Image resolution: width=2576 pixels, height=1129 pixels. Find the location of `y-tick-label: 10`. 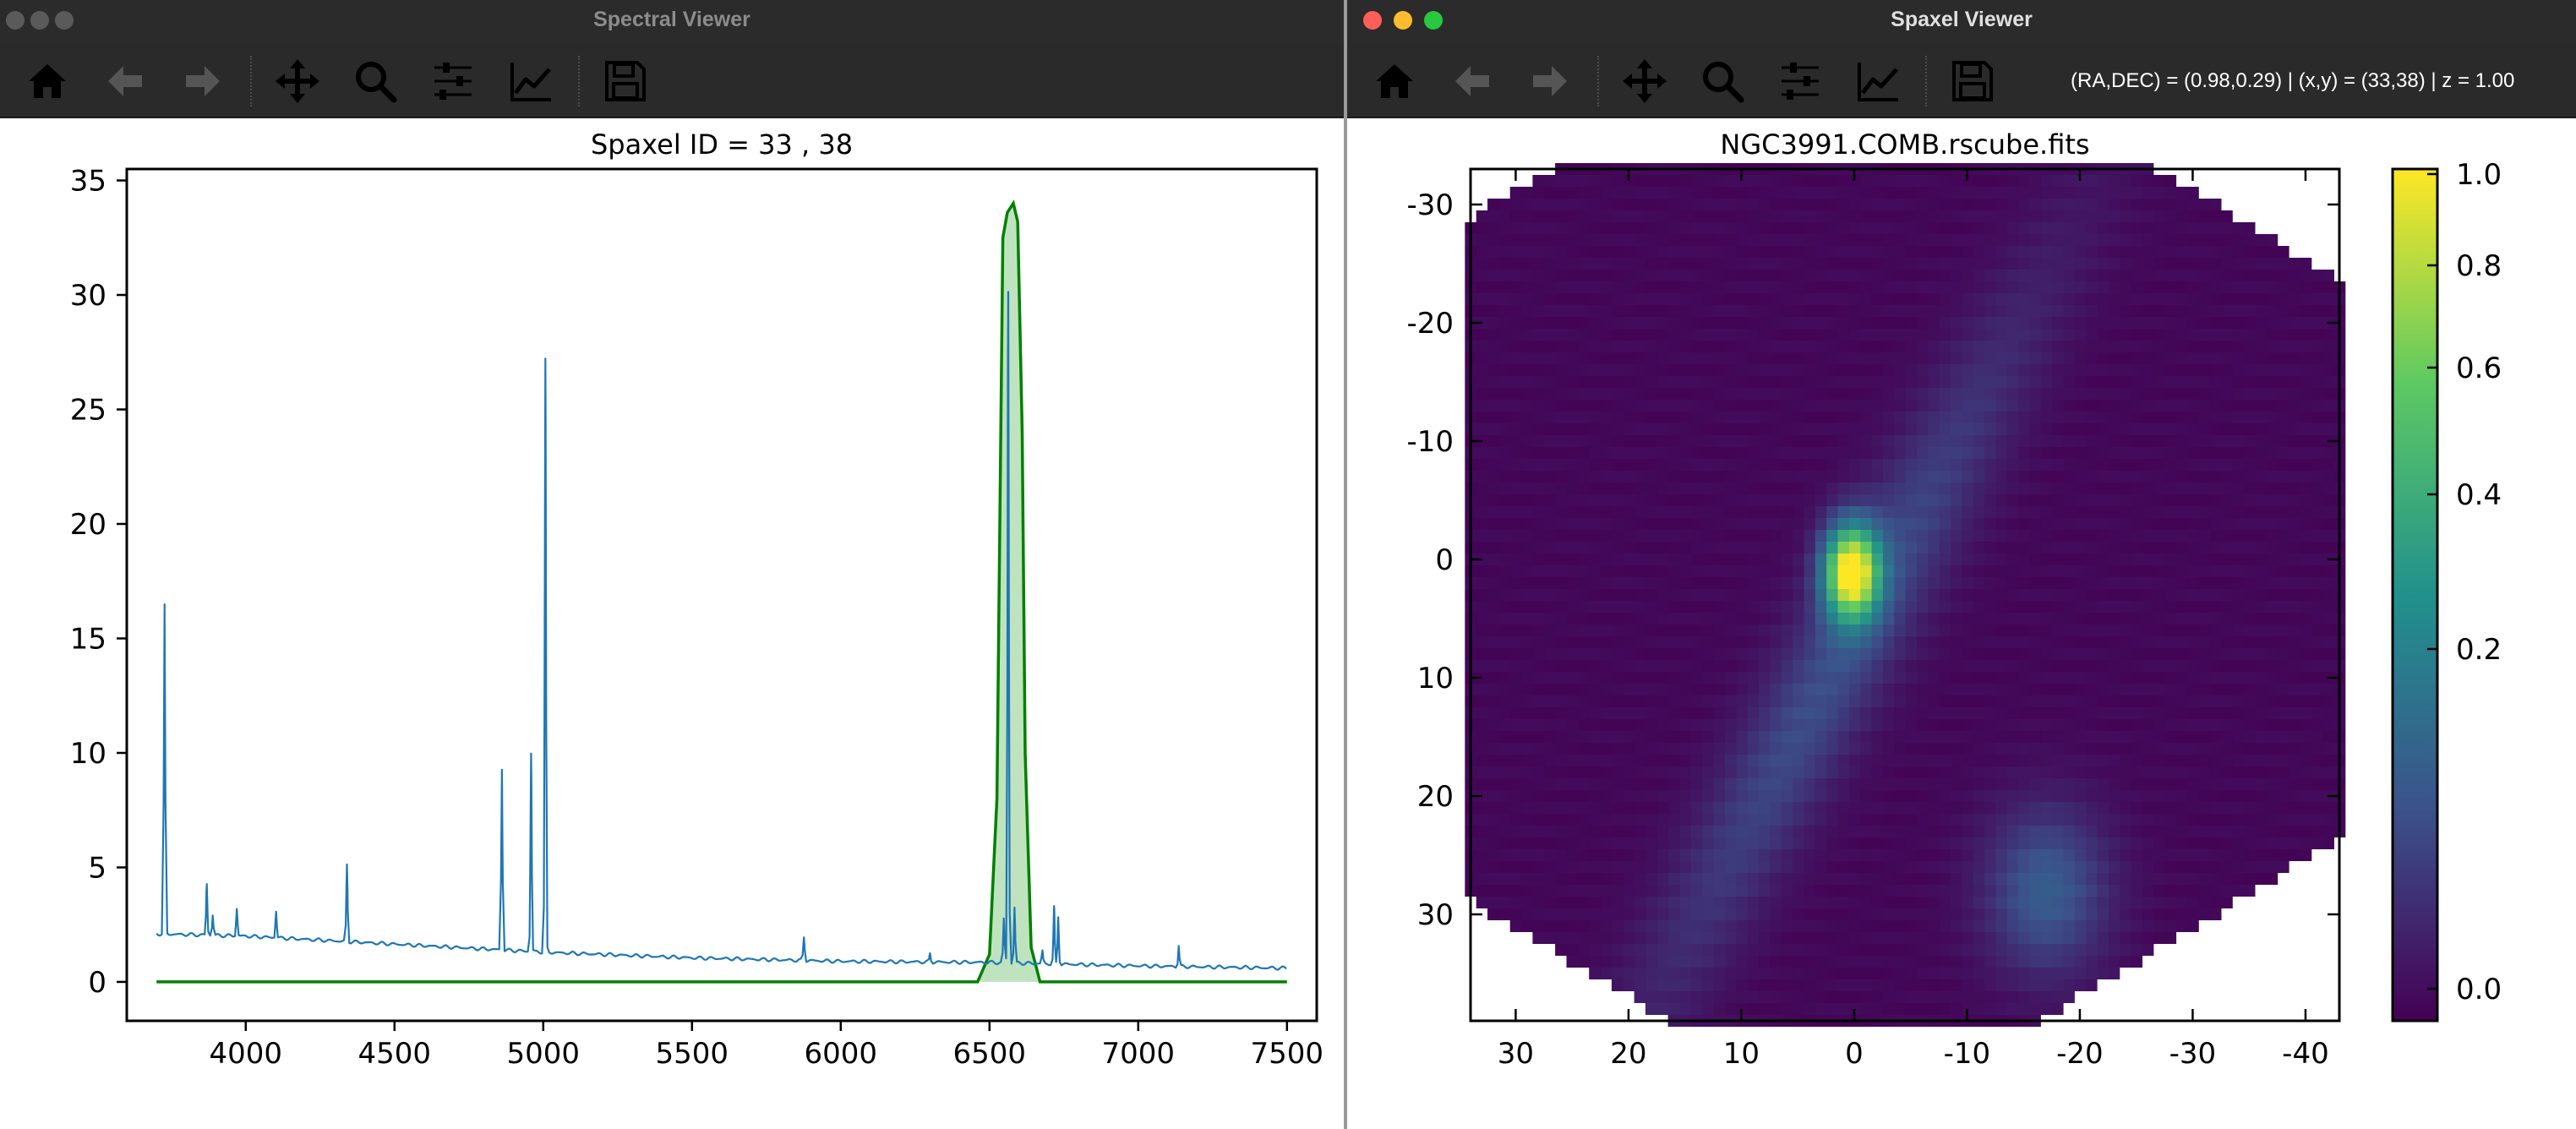

y-tick-label: 10 is located at coordinates (88, 754).